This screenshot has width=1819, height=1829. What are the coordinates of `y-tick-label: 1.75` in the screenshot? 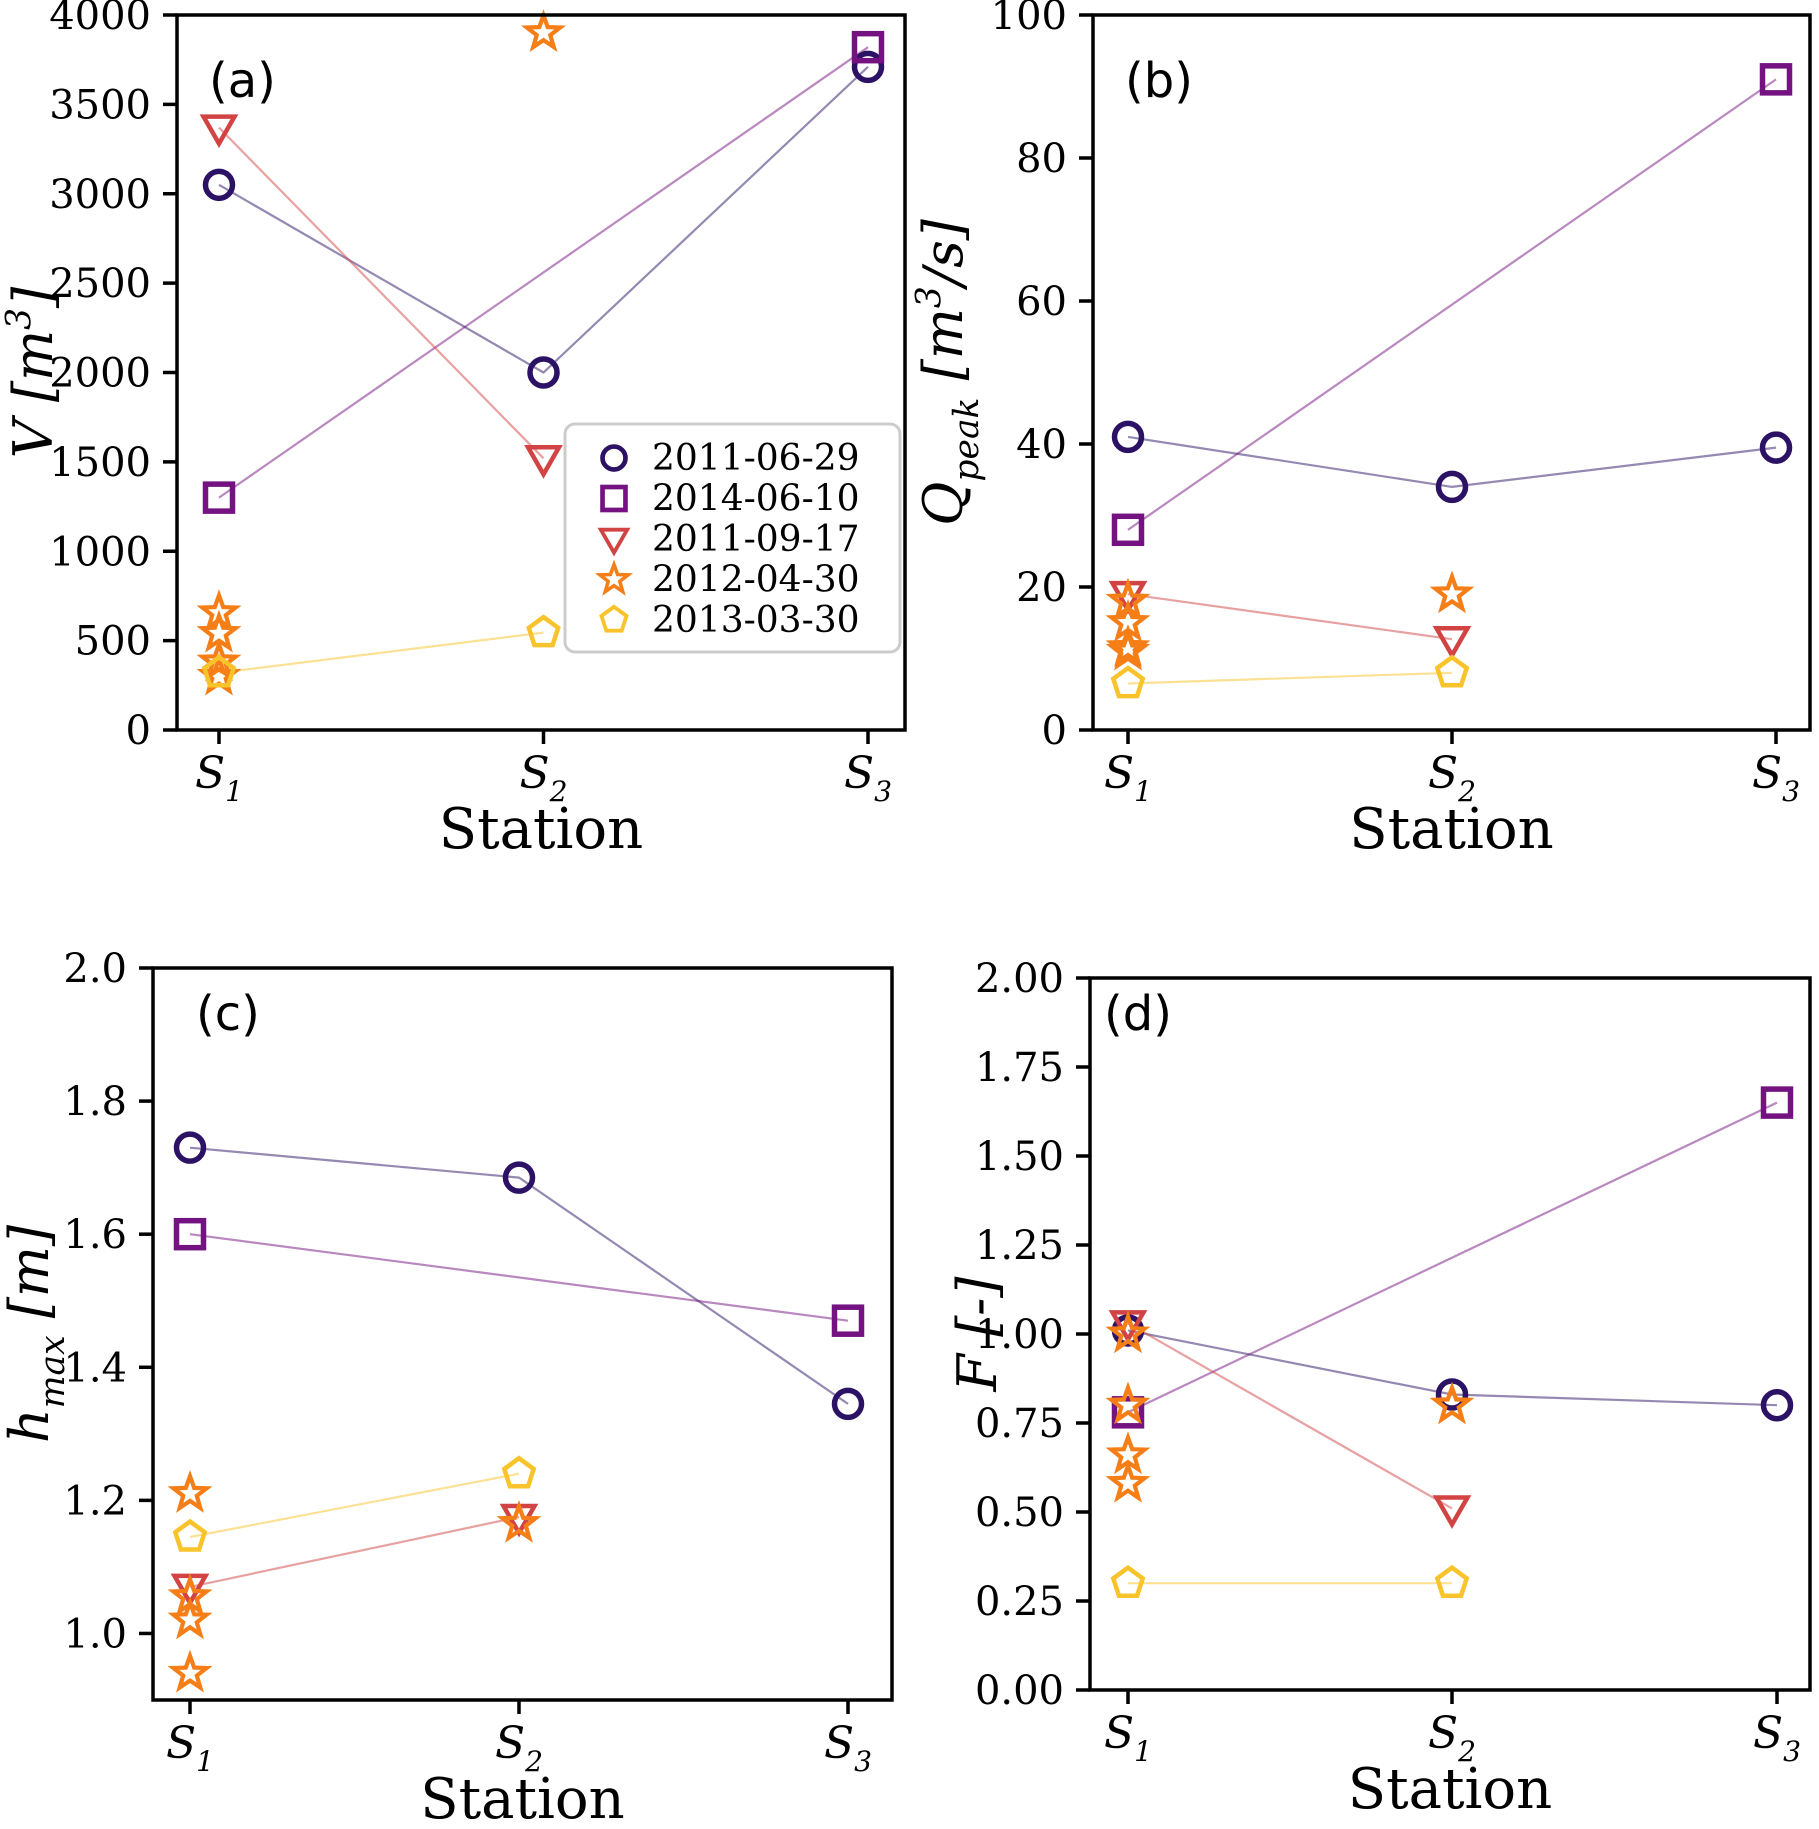 It's located at (1019, 1068).